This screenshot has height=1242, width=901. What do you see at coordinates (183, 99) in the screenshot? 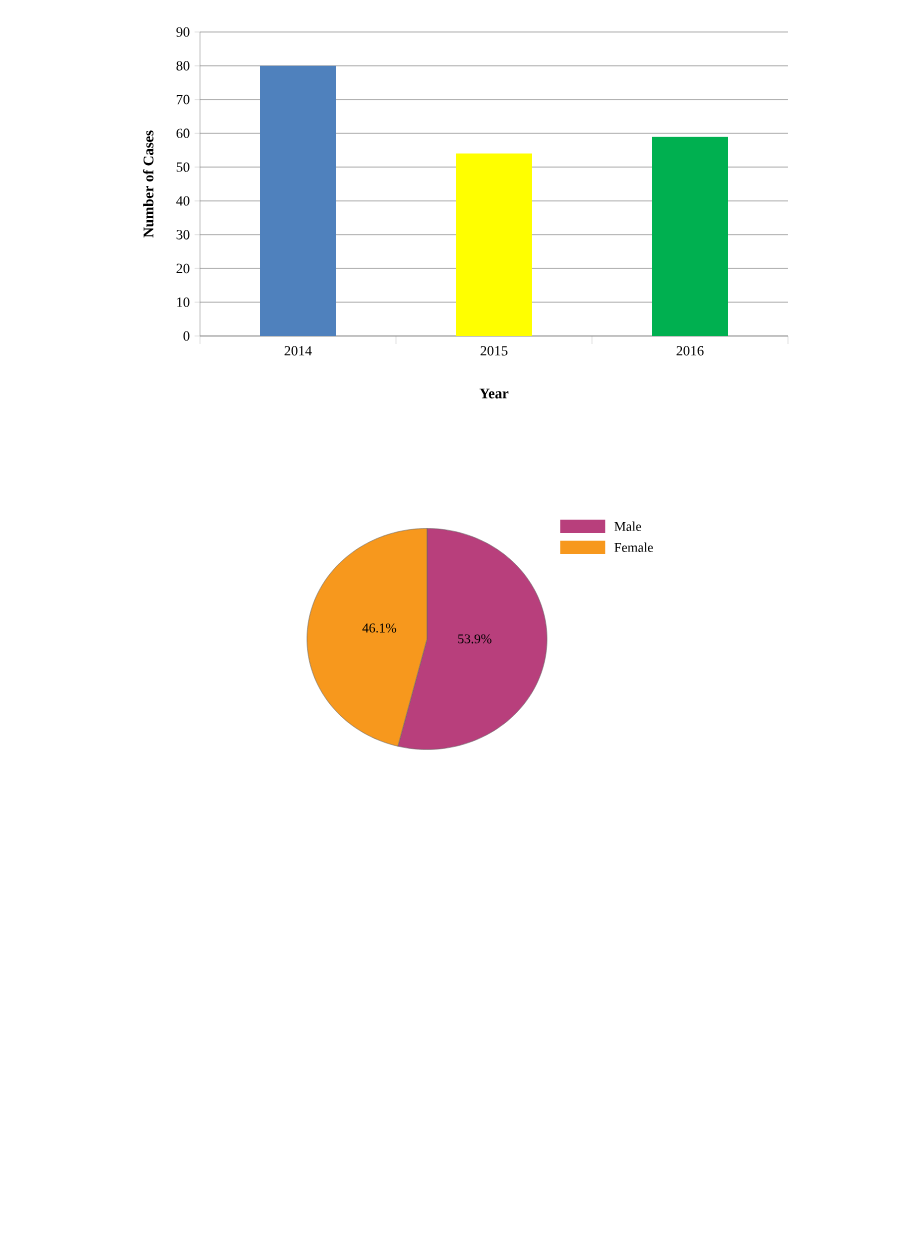
I see `y-tick-label: 70` at bounding box center [183, 99].